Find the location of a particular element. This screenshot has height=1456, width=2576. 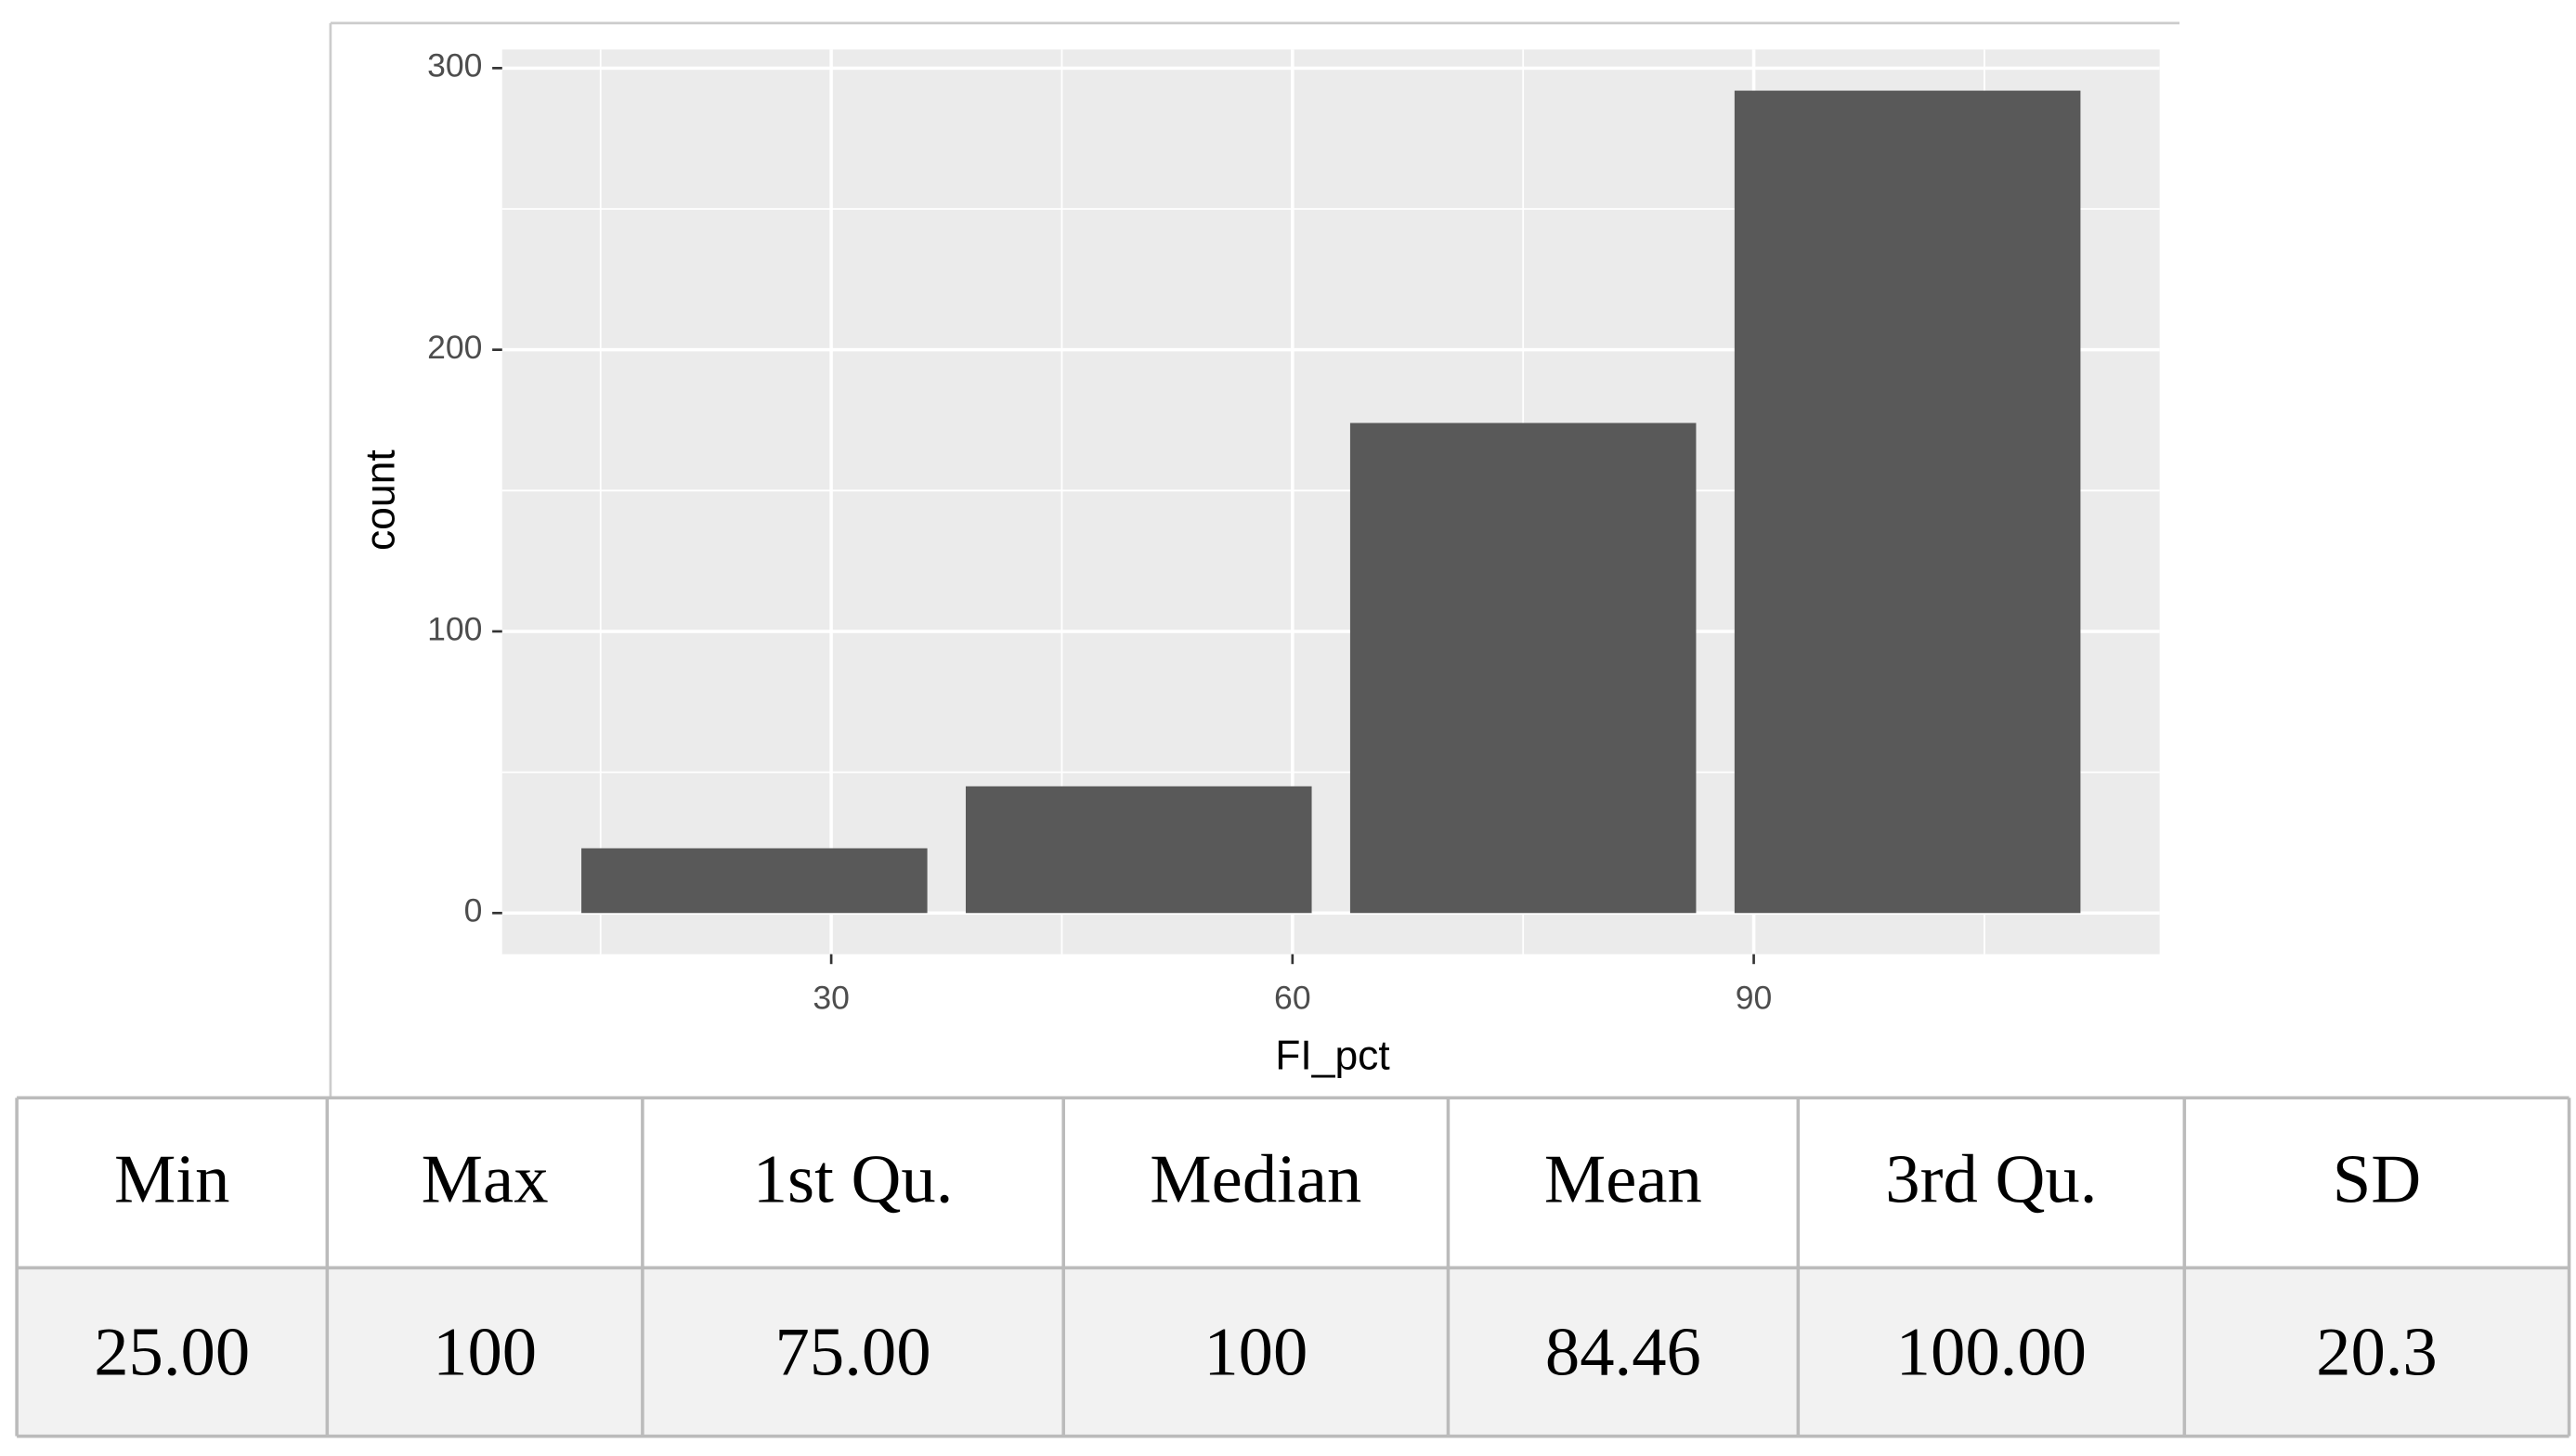

table-cell: 25.00 is located at coordinates (172, 1351).